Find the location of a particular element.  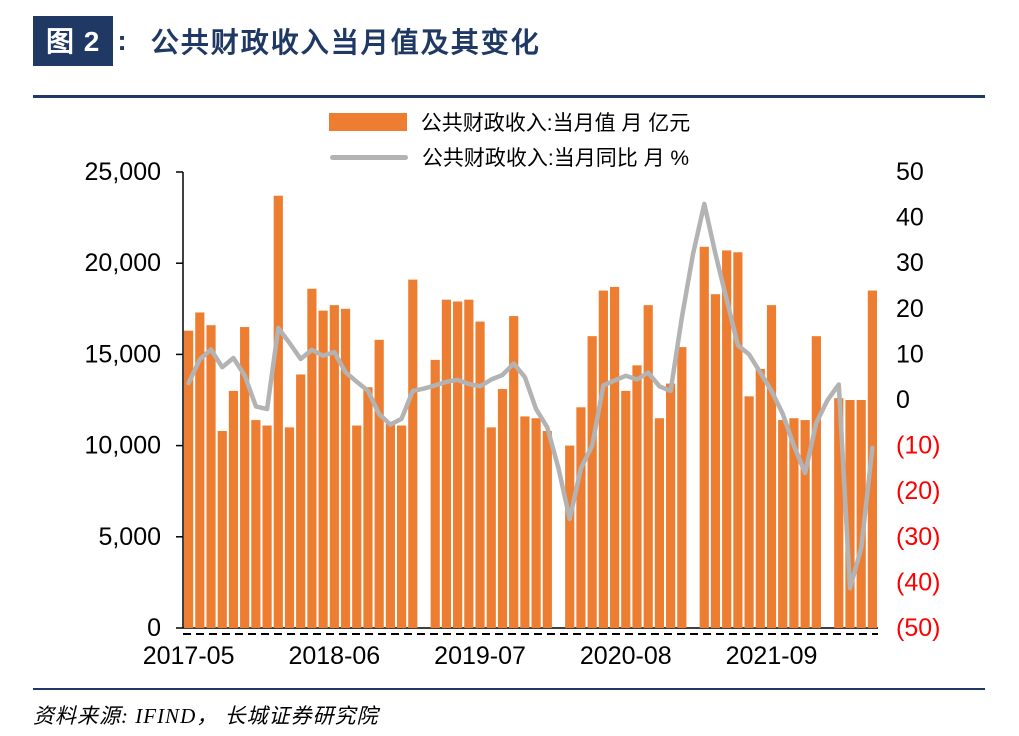

y-right-axis-label: (10) is located at coordinates (918, 446).